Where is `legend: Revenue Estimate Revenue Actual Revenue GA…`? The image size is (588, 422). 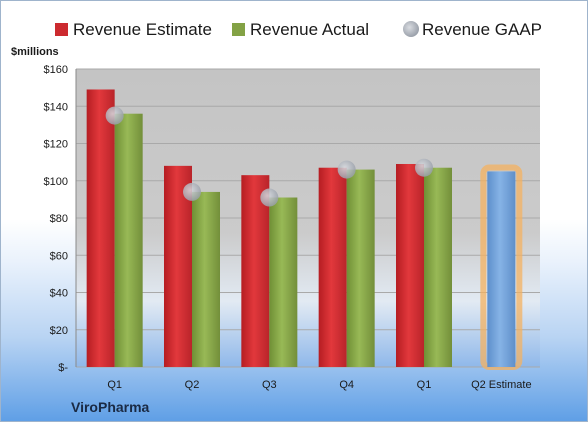 legend: Revenue Estimate Revenue Actual Revenue GA… is located at coordinates (298, 29).